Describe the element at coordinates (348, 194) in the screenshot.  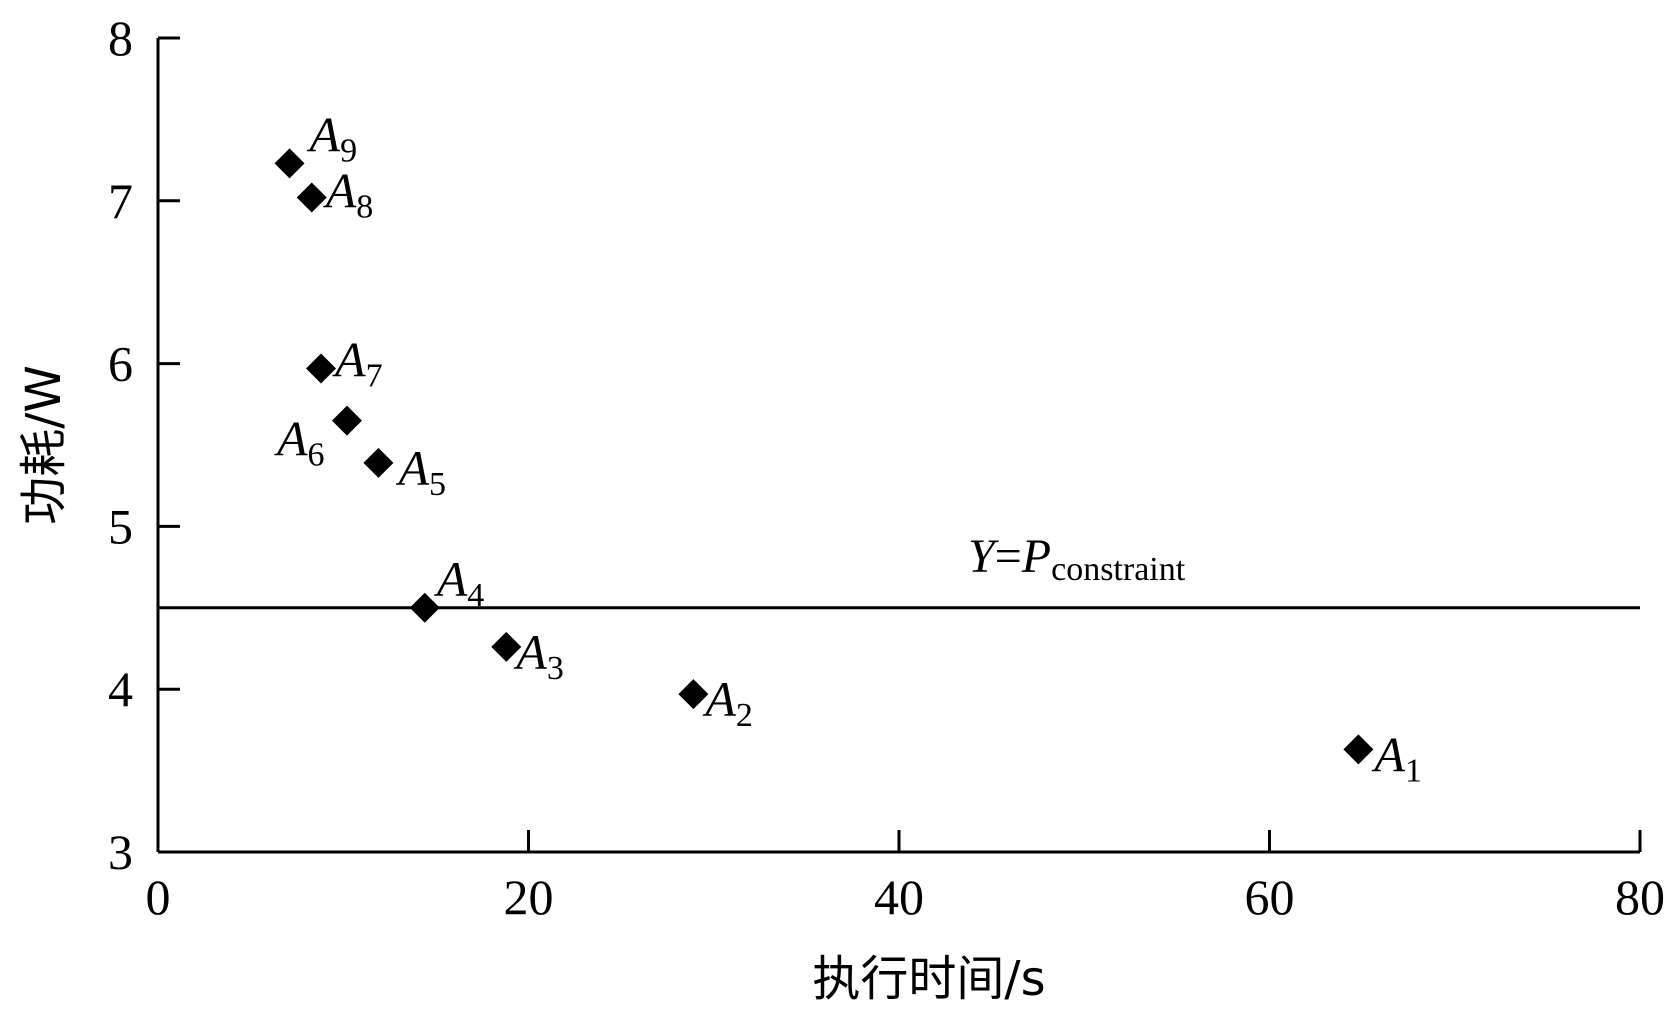
I see `data-point-label: A8` at that location.